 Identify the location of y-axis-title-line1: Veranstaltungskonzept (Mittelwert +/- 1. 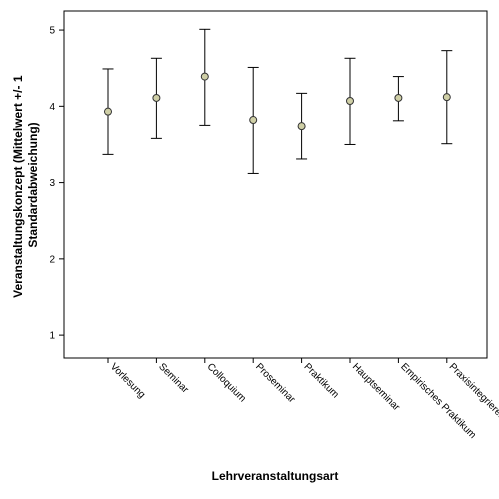
(18, 186).